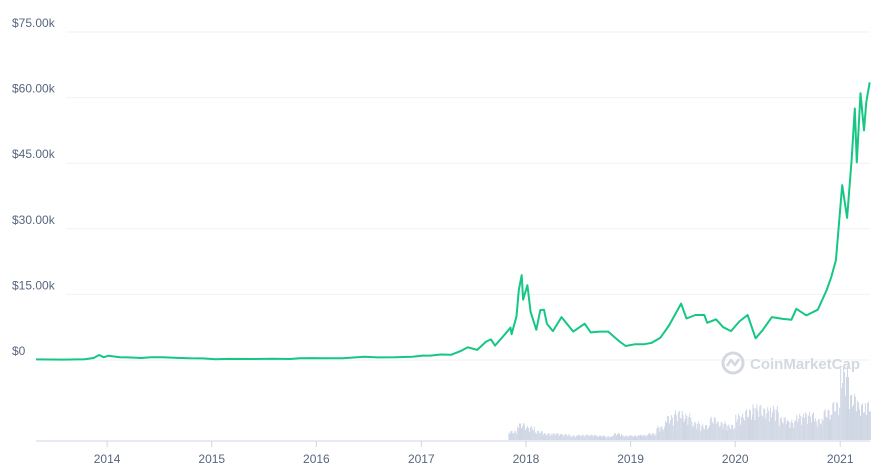 The height and width of the screenshot is (476, 895). Describe the element at coordinates (790, 363) in the screenshot. I see `watermark: CoinMarketCap` at that location.